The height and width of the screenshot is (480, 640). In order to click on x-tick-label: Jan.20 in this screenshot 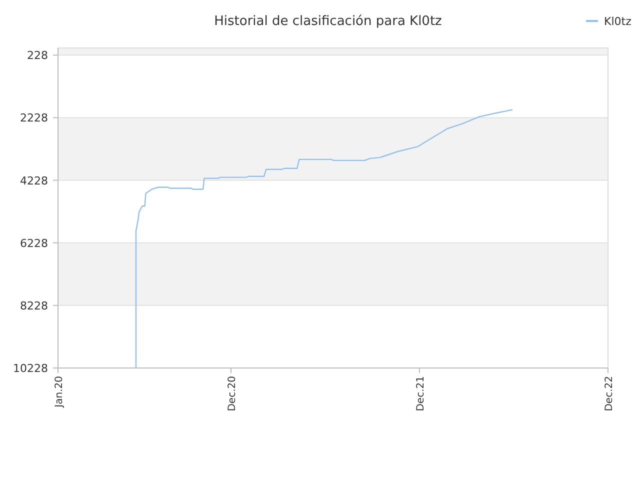, I will do `click(59, 392)`.